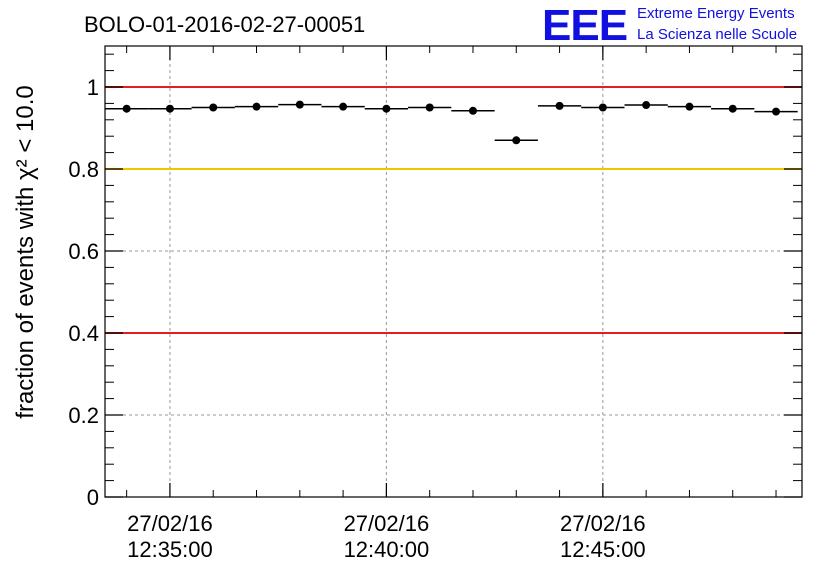 This screenshot has height=577, width=836. Describe the element at coordinates (584, 25) in the screenshot. I see `eee-logo: EEE` at that location.